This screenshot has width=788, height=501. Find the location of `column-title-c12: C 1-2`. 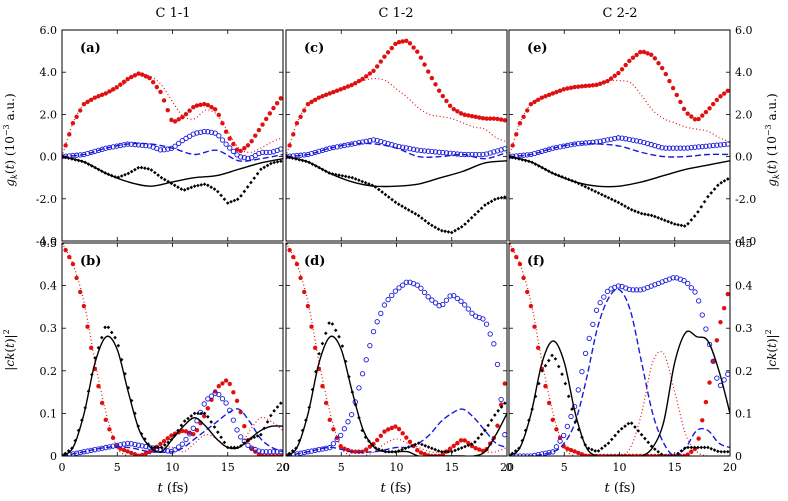

column-title-c12: C 1-2 is located at coordinates (395, 13).